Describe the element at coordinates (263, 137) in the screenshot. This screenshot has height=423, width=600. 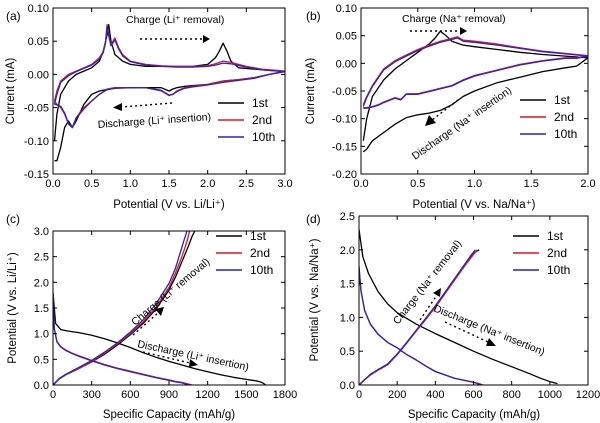
I see `panel-a-legend-label-10th: 10th` at that location.